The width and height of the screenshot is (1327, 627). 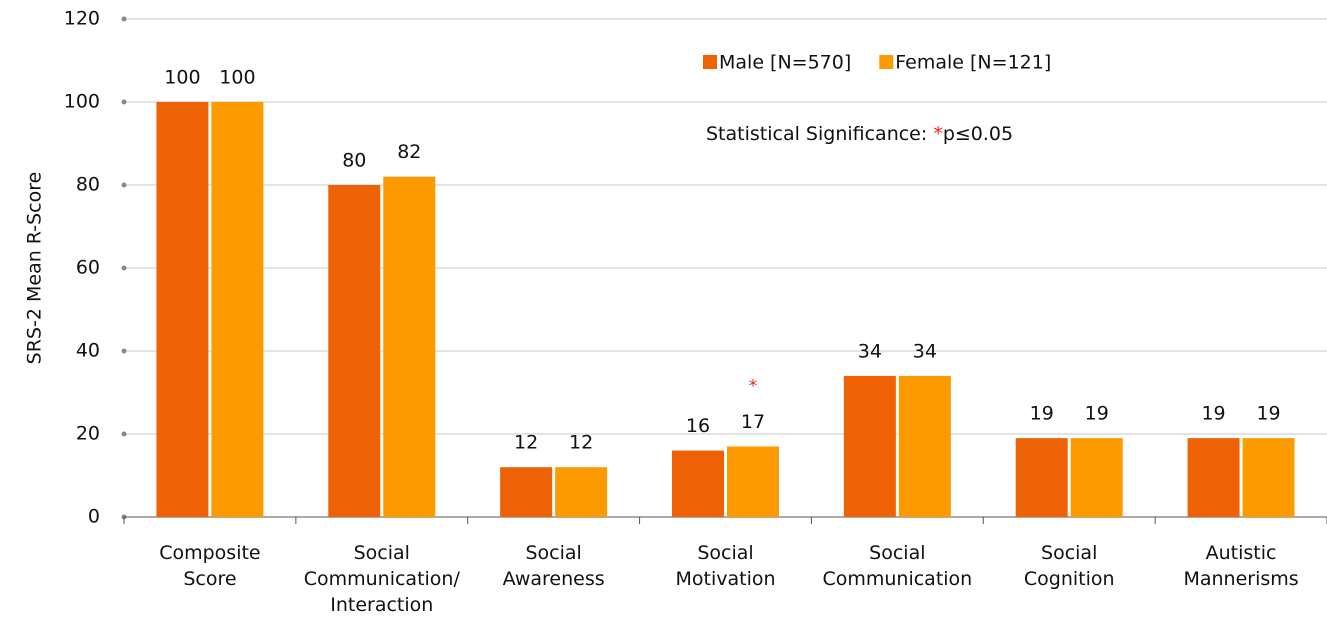 What do you see at coordinates (88, 434) in the screenshot?
I see `y-tick-label: 20` at bounding box center [88, 434].